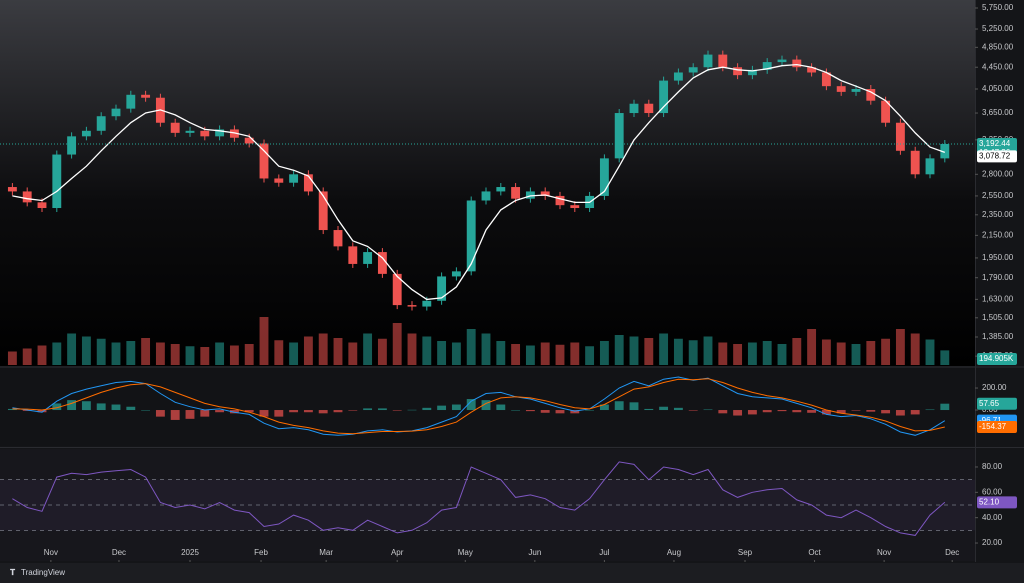 This screenshot has width=1024, height=583. I want to click on y-tick-label: 2,550.00, so click(998, 195).